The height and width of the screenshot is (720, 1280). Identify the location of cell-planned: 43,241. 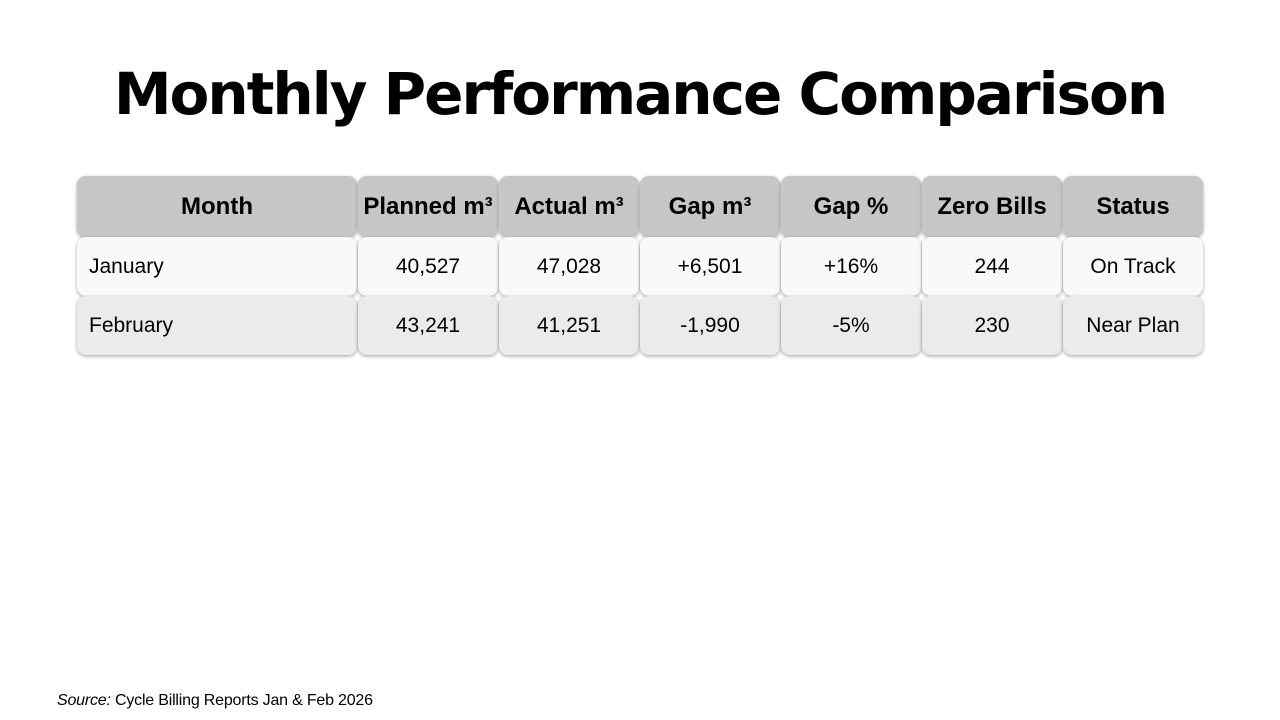
(428, 325).